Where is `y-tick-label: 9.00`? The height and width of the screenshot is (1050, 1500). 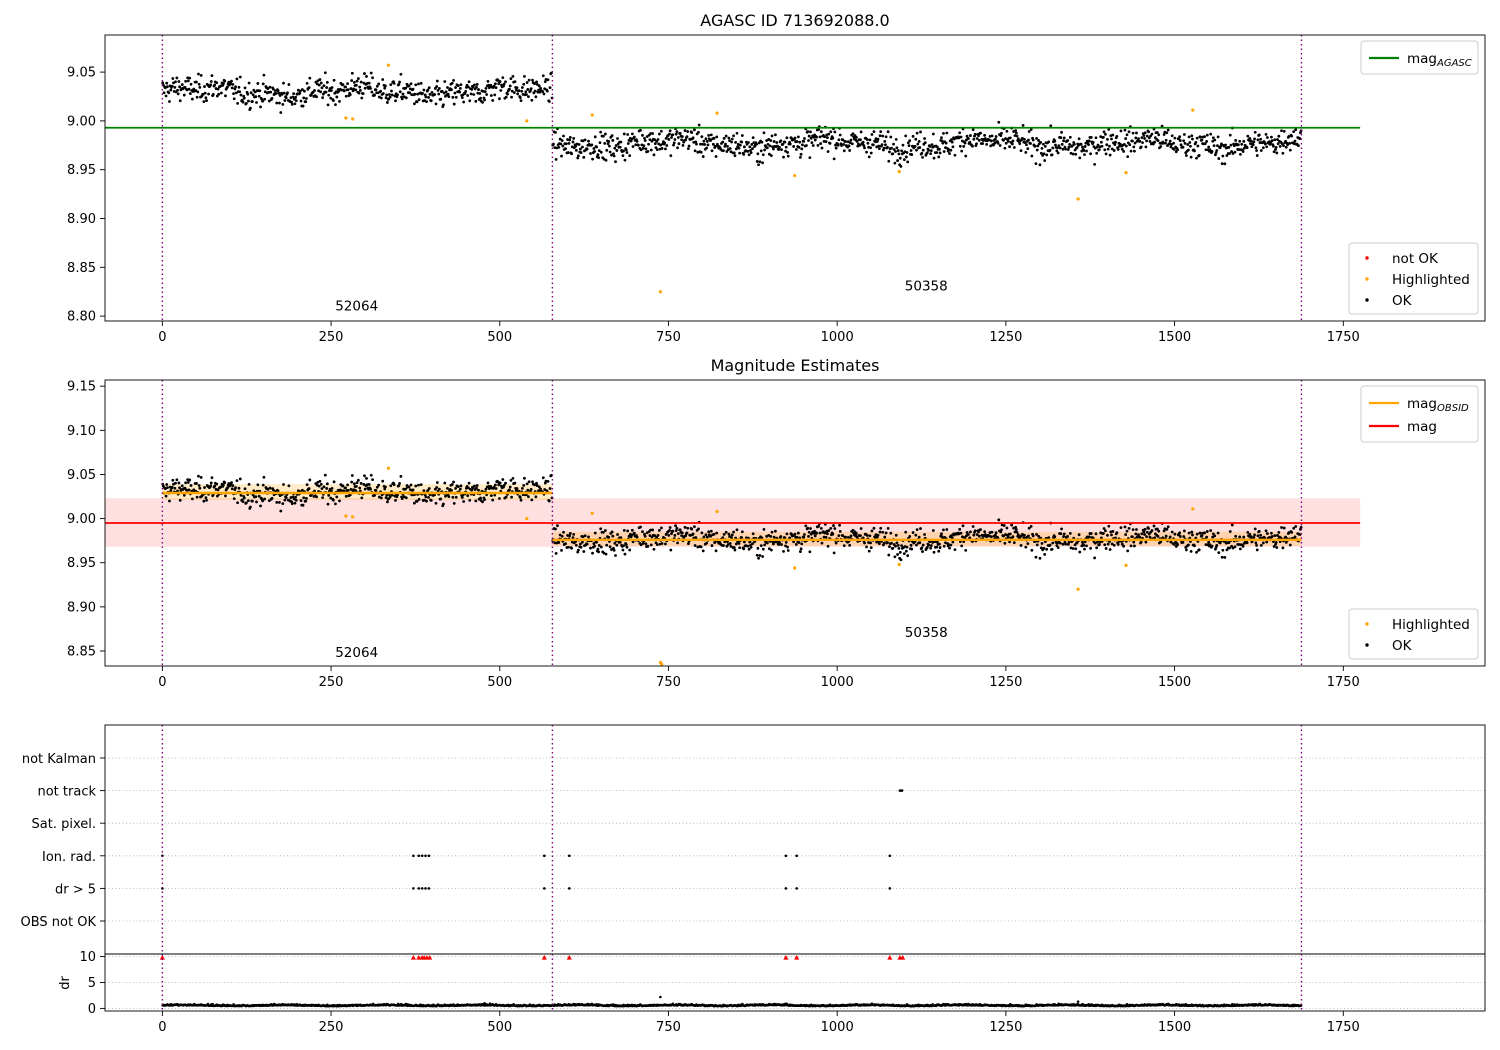 y-tick-label: 9.00 is located at coordinates (81, 121).